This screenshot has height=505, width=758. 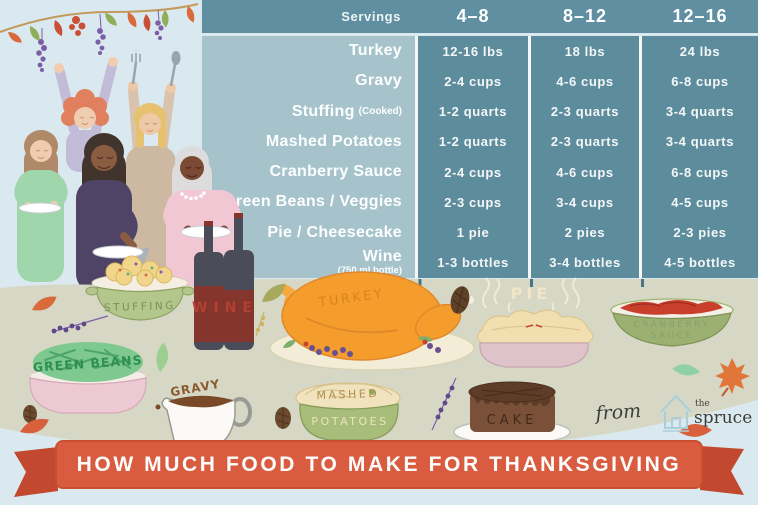 I want to click on wine-note: (750 ml bottle), so click(x=369, y=271).